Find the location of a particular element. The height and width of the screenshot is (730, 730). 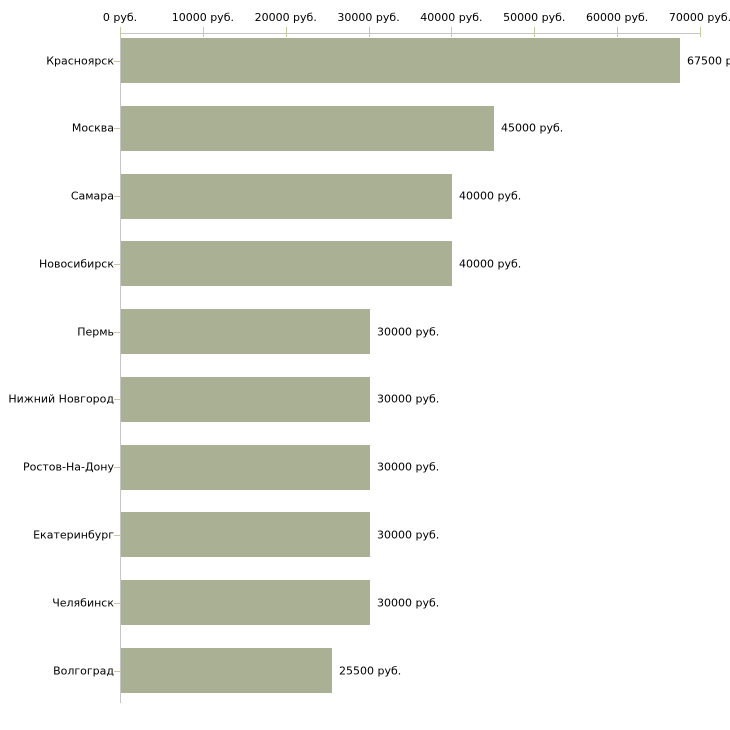

category-label: Екатеринбург is located at coordinates (73, 535).